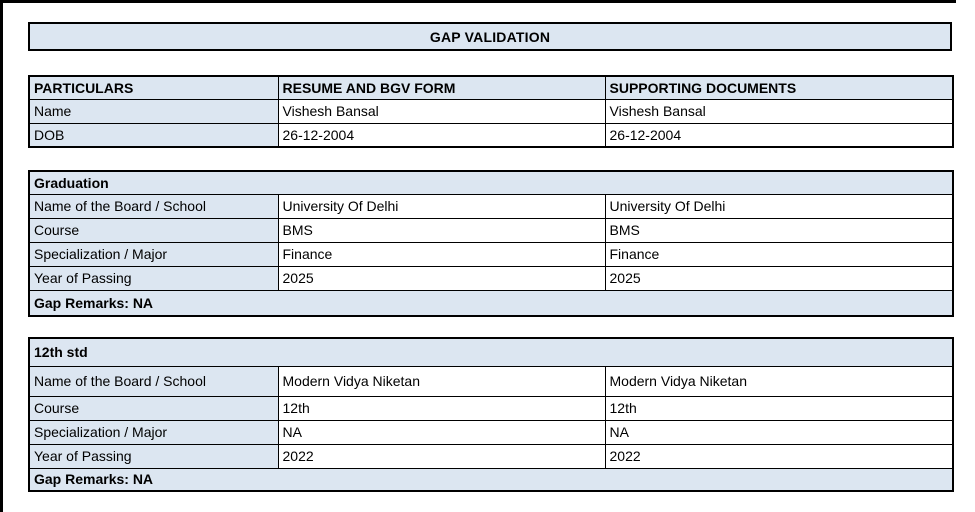 The height and width of the screenshot is (512, 975). Describe the element at coordinates (1, 256) in the screenshot. I see `left-frame-line` at that location.